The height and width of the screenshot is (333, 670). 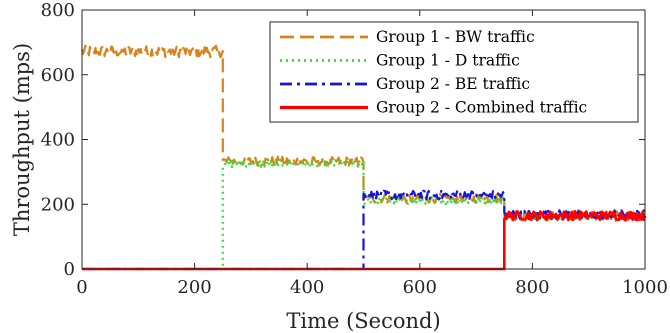 I want to click on x-tick-label: 800, so click(x=532, y=287).